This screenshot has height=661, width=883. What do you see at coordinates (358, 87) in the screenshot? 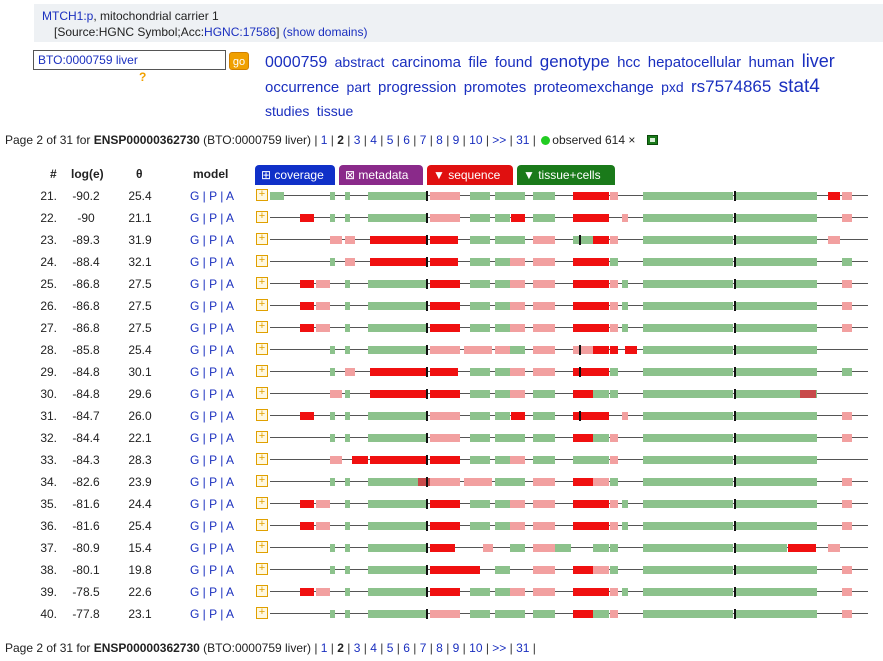
I see `keyword-link: part` at bounding box center [358, 87].